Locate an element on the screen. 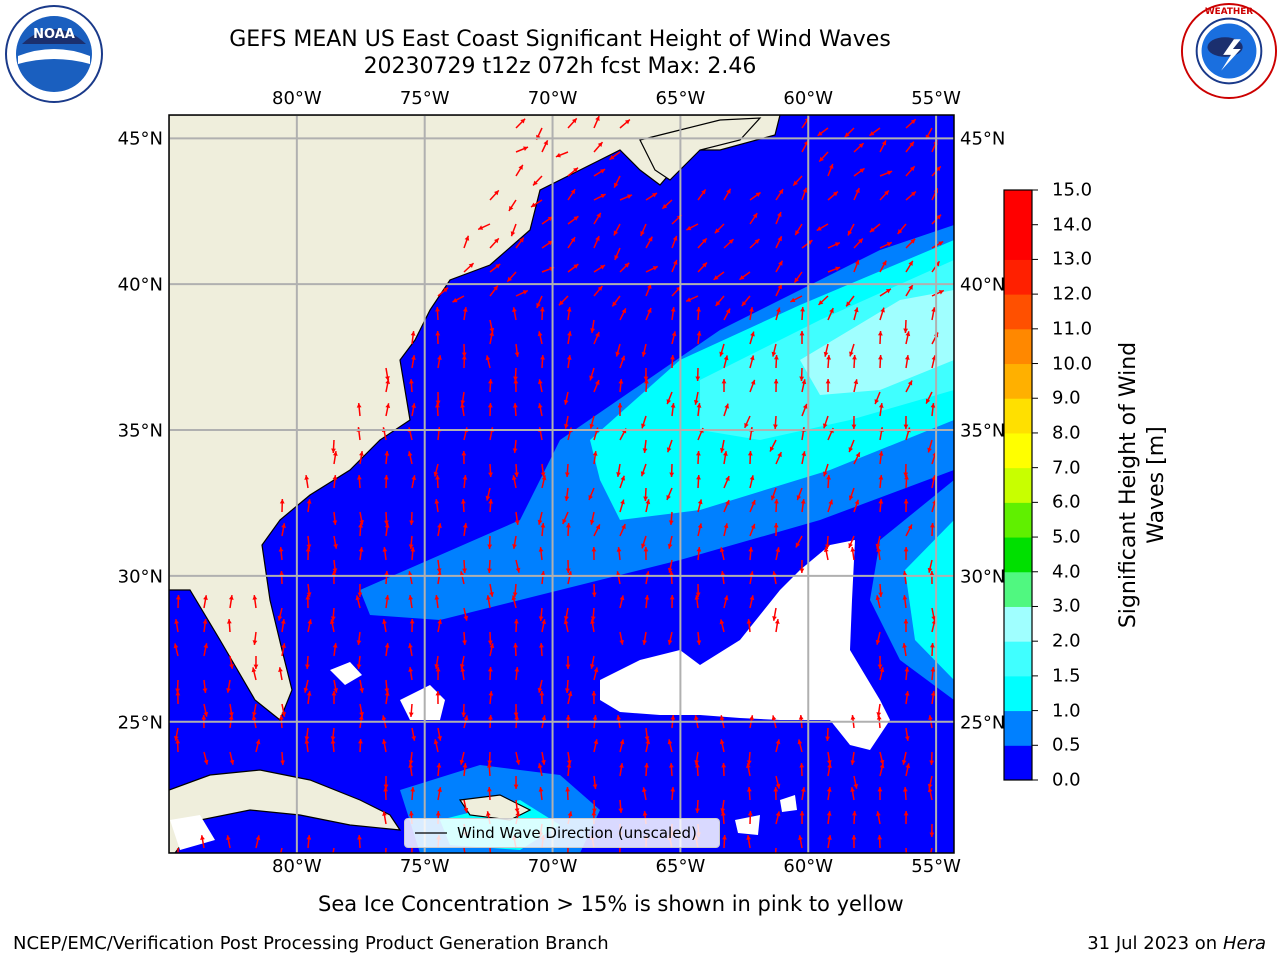 This screenshot has height=960, width=1280. lat-tick-label-left: 30°N is located at coordinates (140, 577).